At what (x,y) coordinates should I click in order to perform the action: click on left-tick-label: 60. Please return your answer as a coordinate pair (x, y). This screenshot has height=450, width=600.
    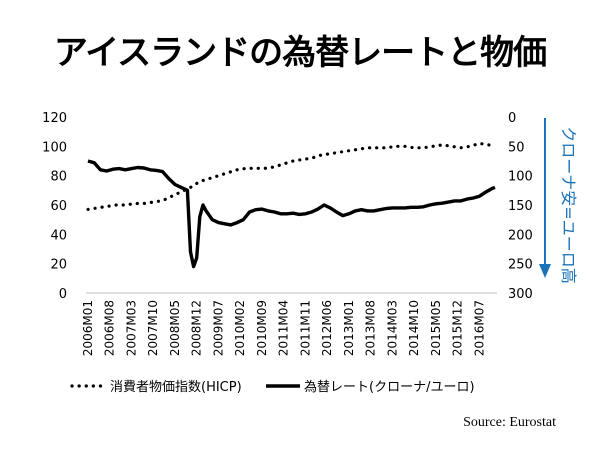
    Looking at the image, I should click on (58, 206).